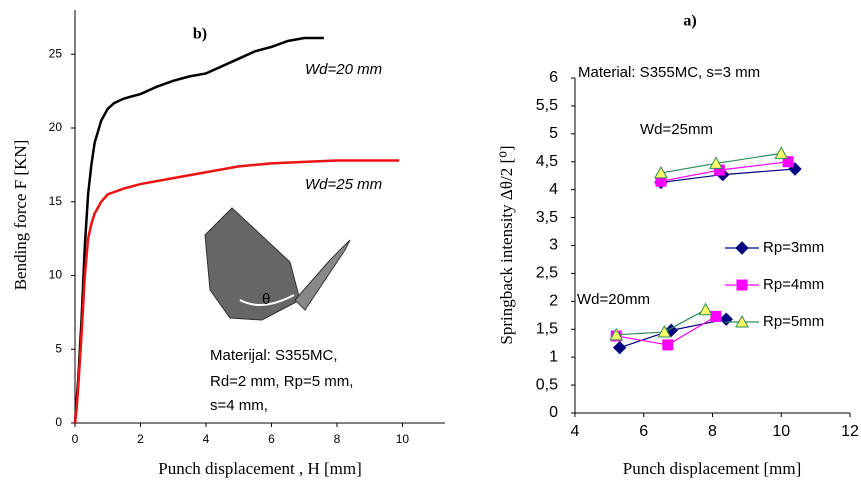  What do you see at coordinates (260, 468) in the screenshot?
I see `x-axis-title: Punch displacement , H [mm]` at bounding box center [260, 468].